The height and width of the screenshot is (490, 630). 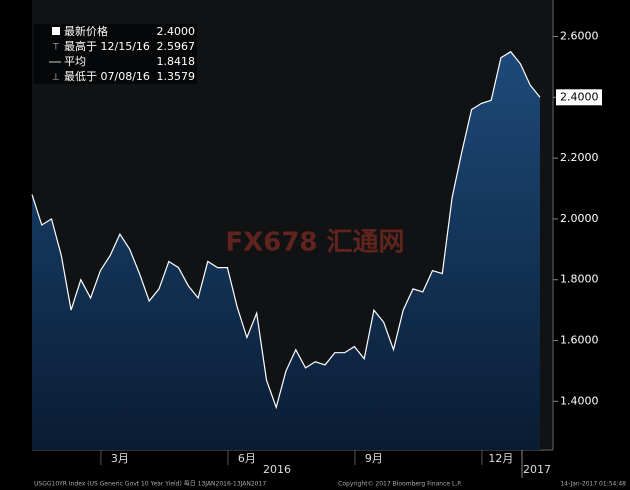 I want to click on y-tick-label: 1.8000, so click(x=579, y=279).